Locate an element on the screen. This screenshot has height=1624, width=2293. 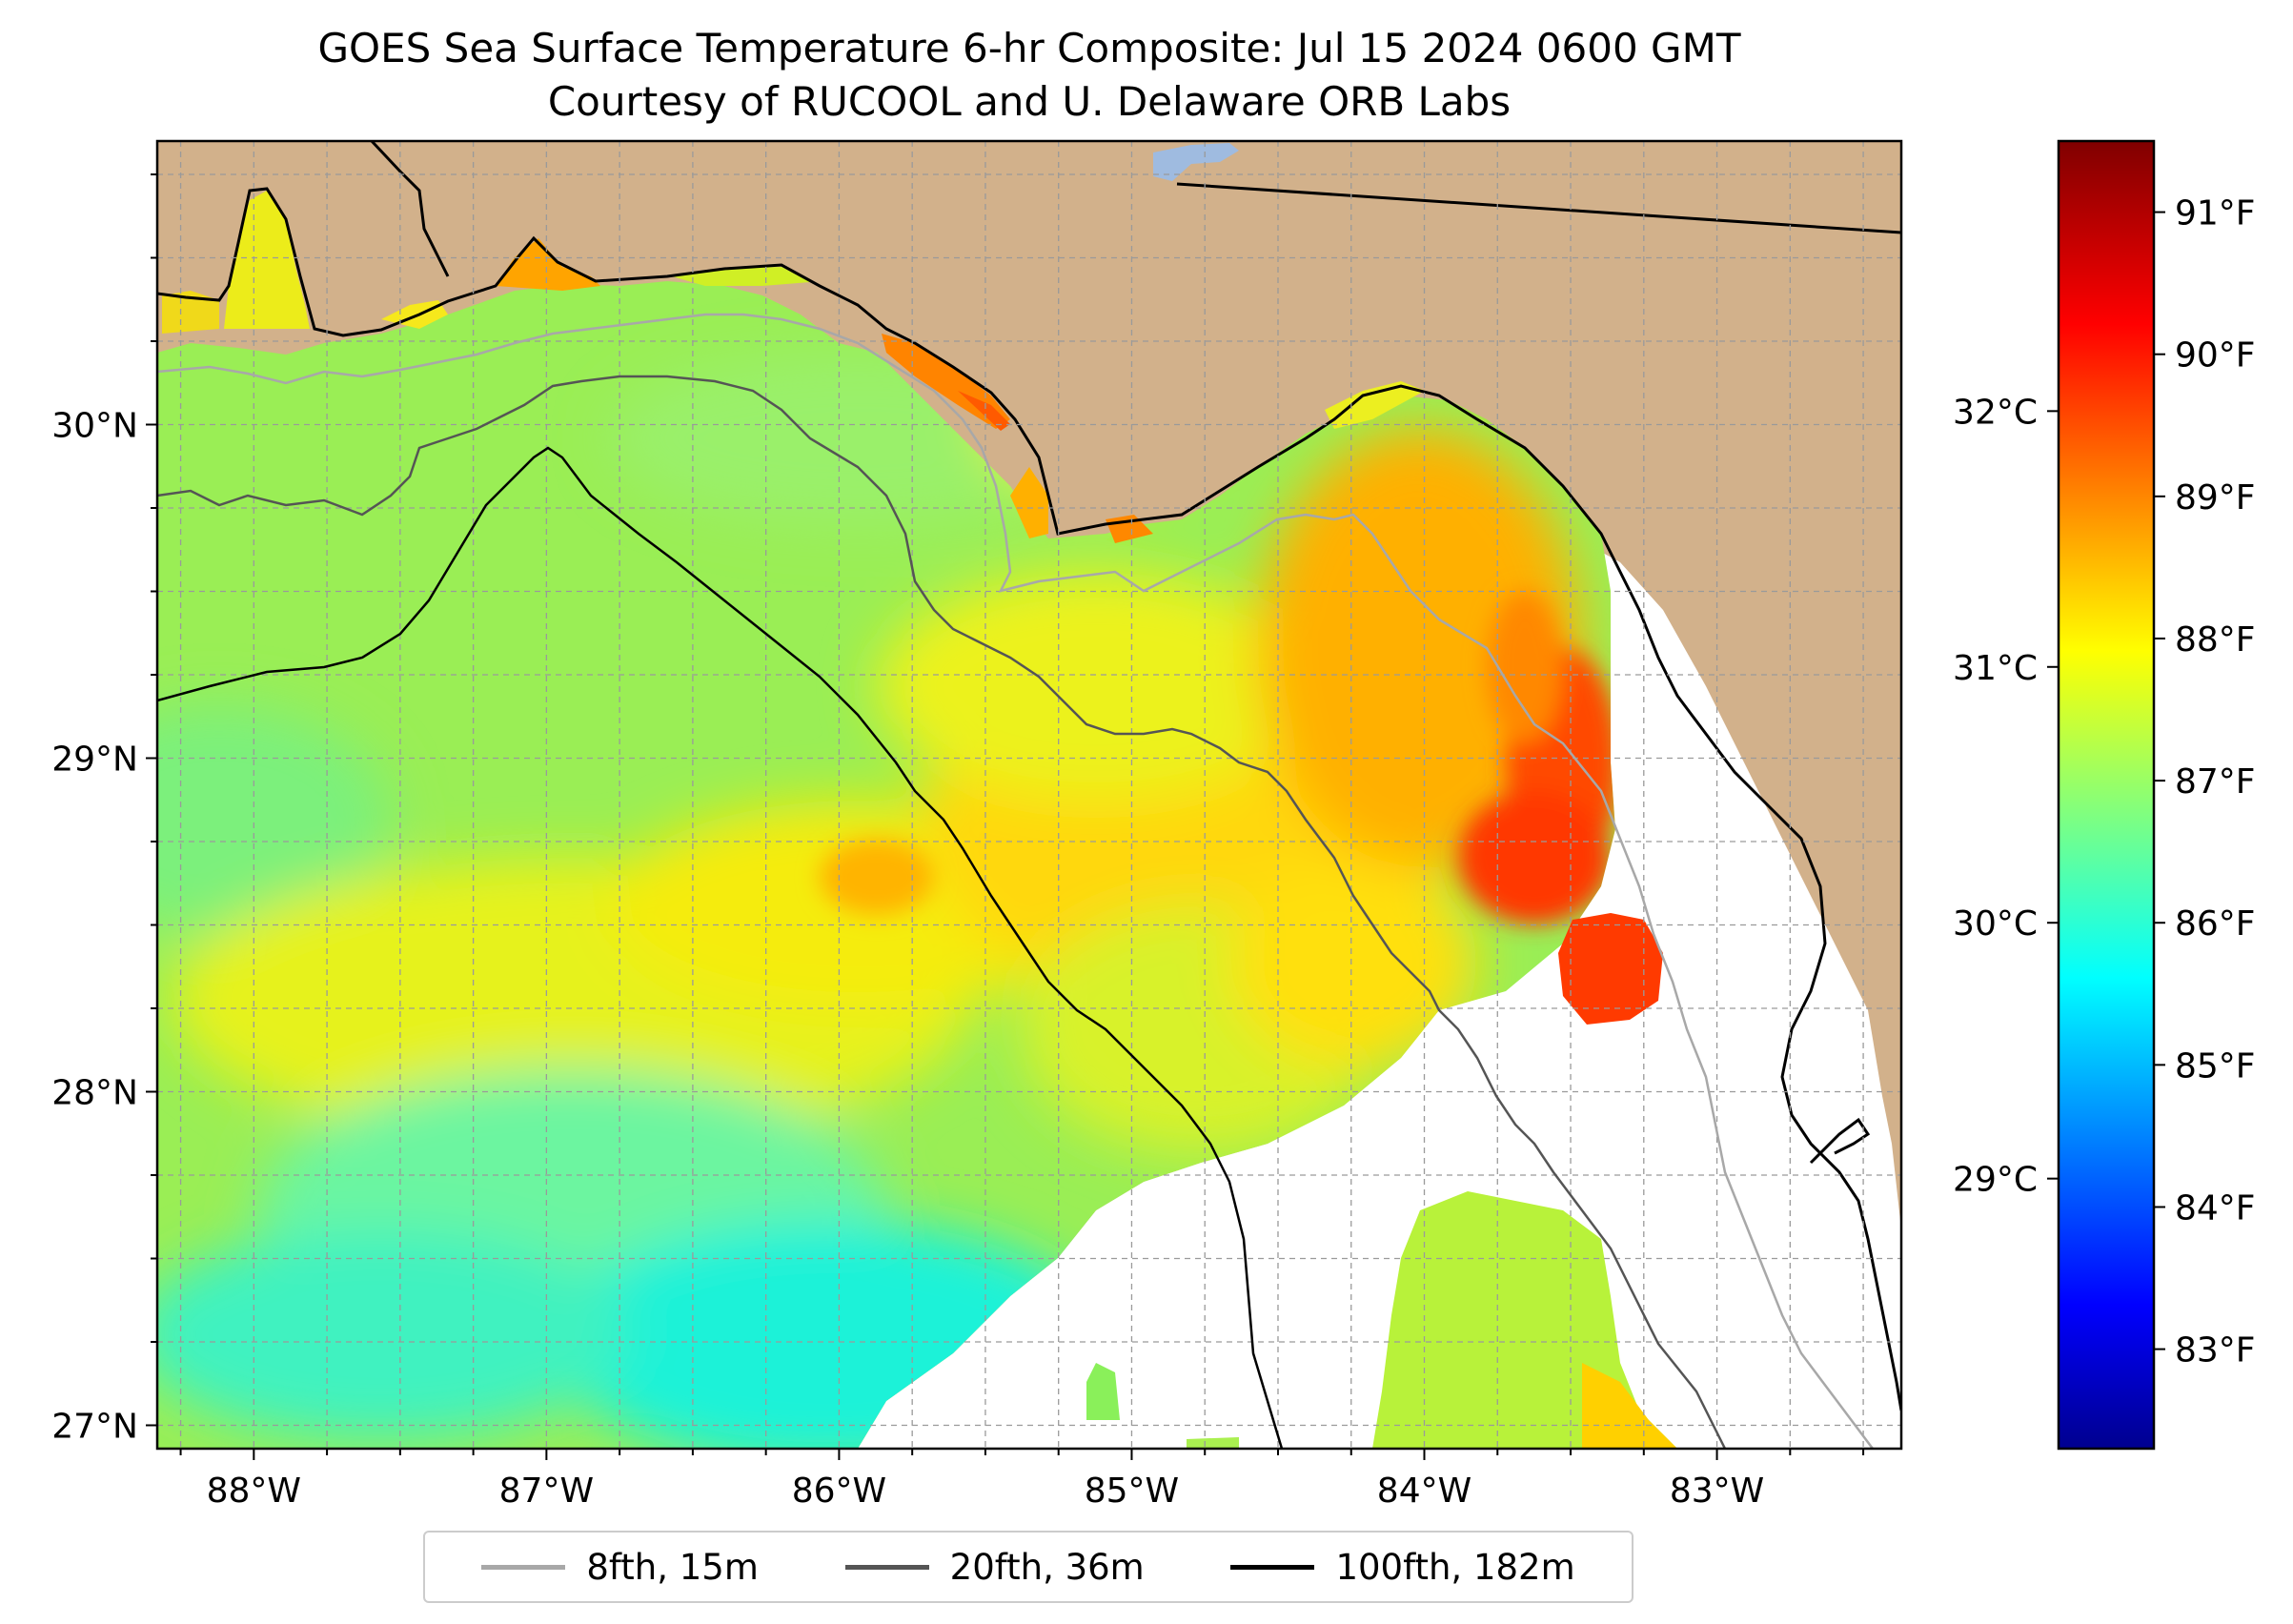
legend-label-8fth: 8fth, 15m is located at coordinates (673, 1567).